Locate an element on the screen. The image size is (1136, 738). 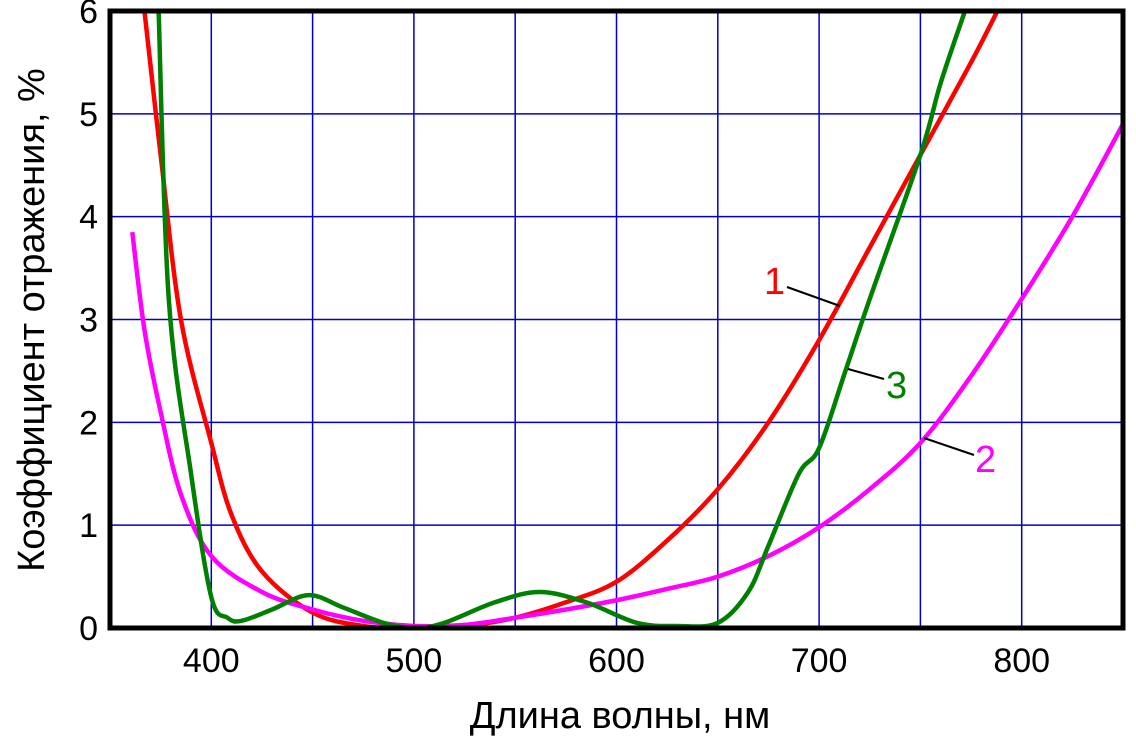
curve-labels: 1 3 2 is located at coordinates (880, 371).